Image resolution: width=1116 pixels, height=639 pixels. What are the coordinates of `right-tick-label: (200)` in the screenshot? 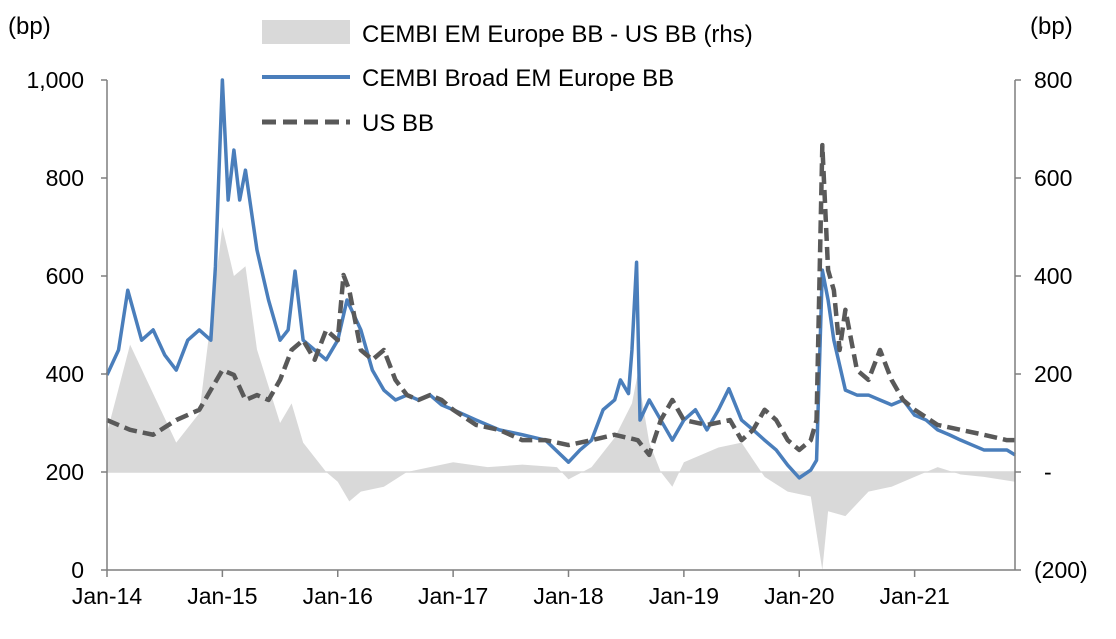 It's located at (1061, 570).